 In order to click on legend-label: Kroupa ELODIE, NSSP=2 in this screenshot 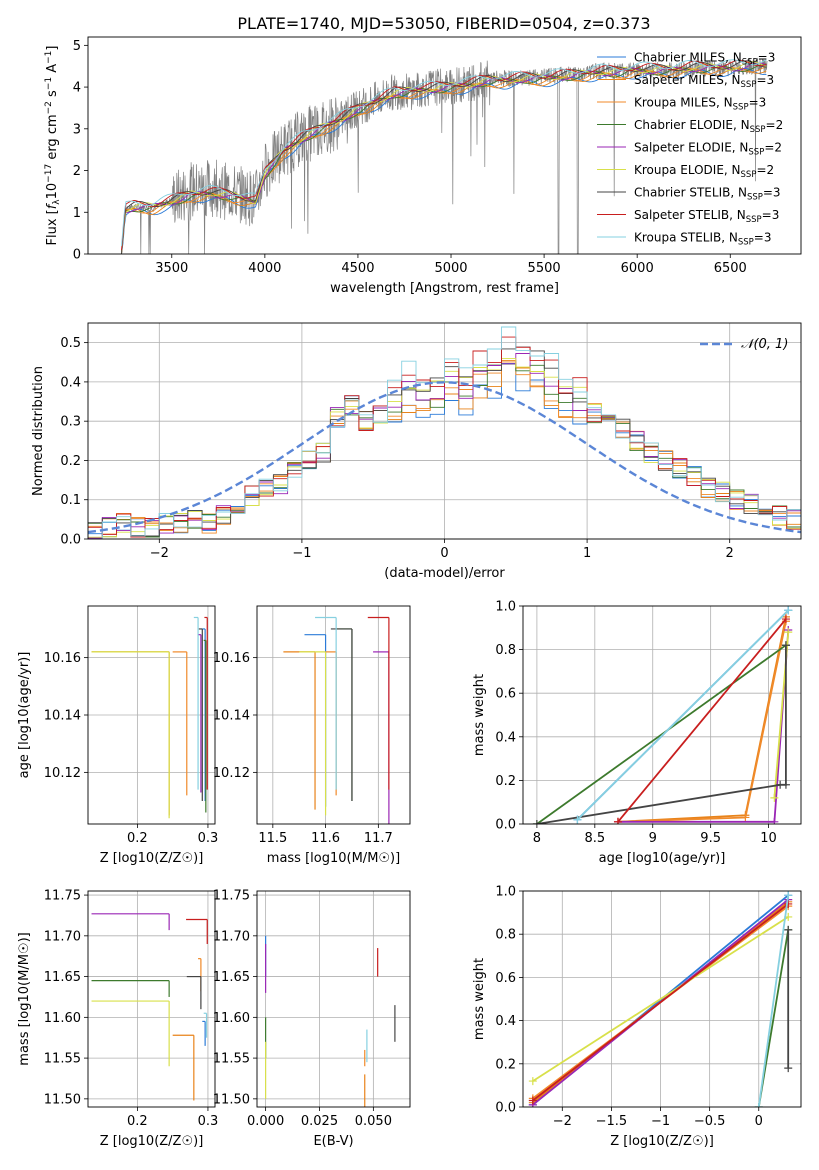, I will do `click(704, 171)`.